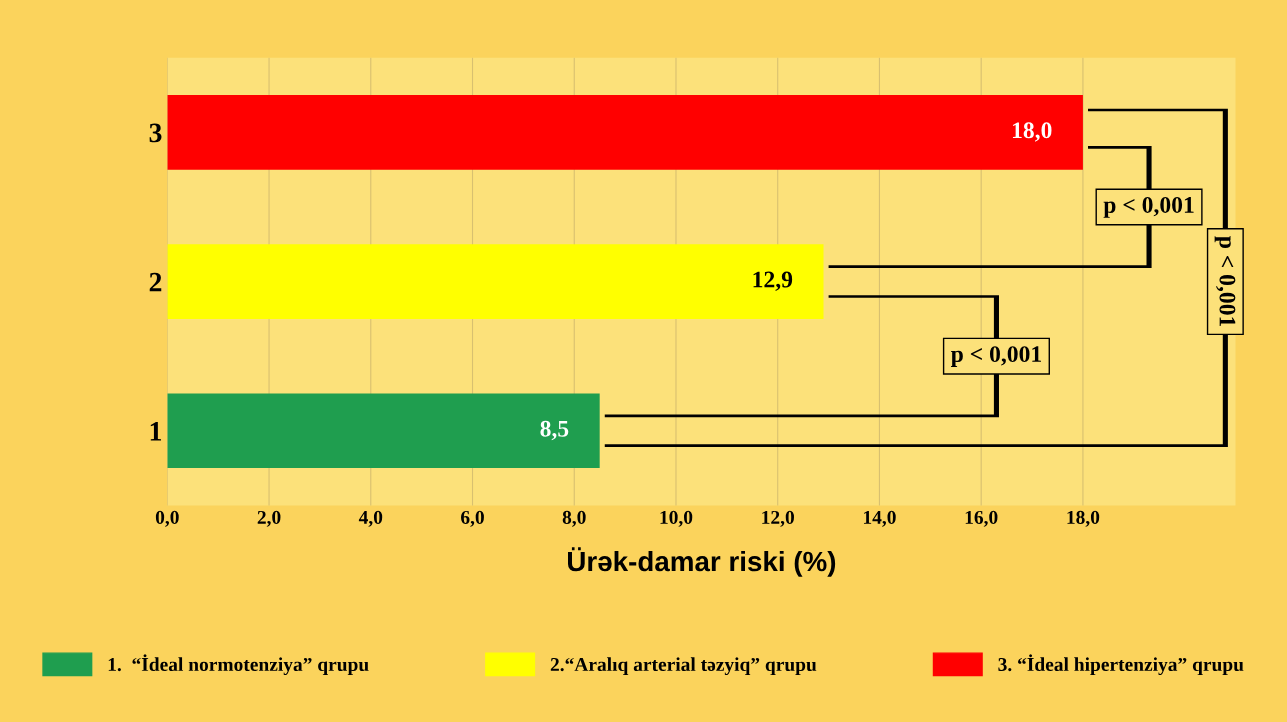 This screenshot has height=722, width=1287. What do you see at coordinates (370, 518) in the screenshot?
I see `x-tick-label: 4,0` at bounding box center [370, 518].